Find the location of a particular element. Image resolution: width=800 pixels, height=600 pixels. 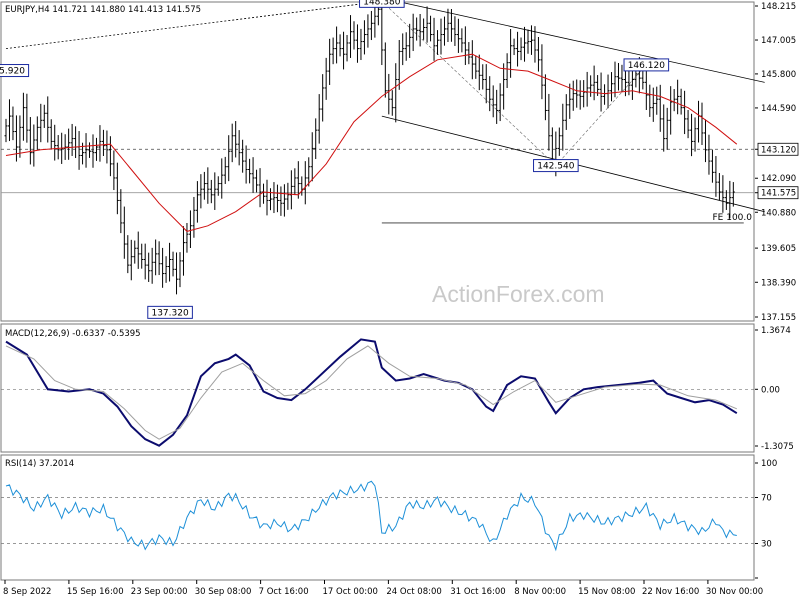

rsi-tick-label: 70 is located at coordinates (766, 499).